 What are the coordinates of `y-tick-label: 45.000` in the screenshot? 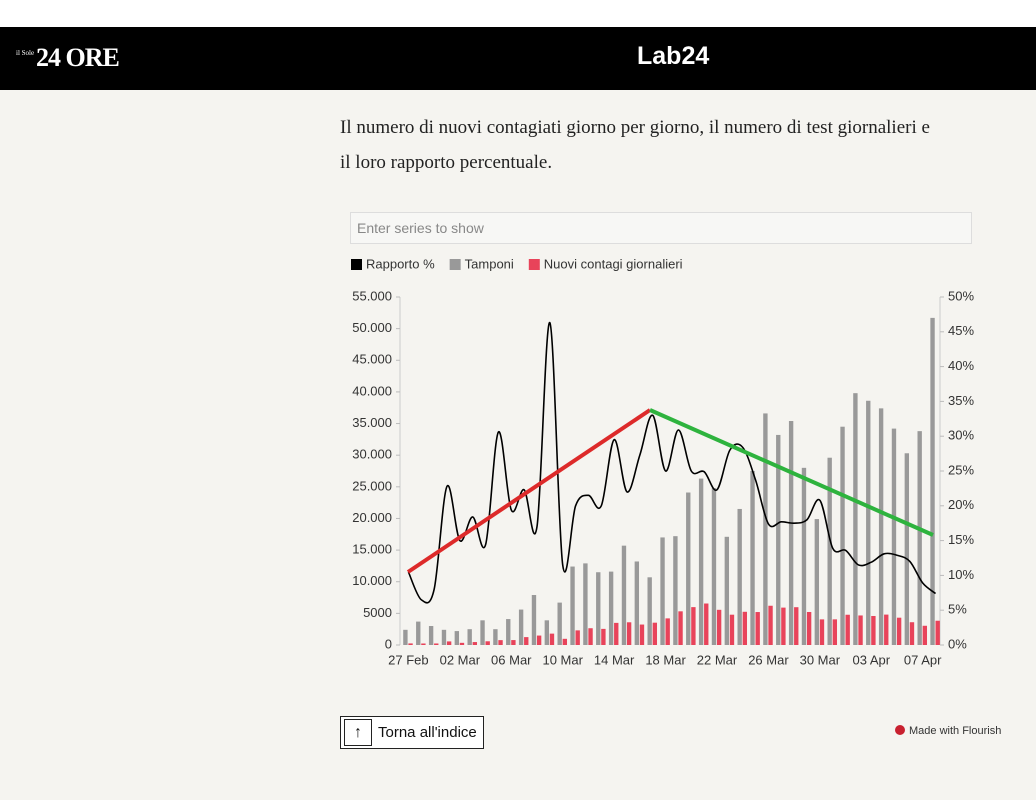 It's located at (372, 359).